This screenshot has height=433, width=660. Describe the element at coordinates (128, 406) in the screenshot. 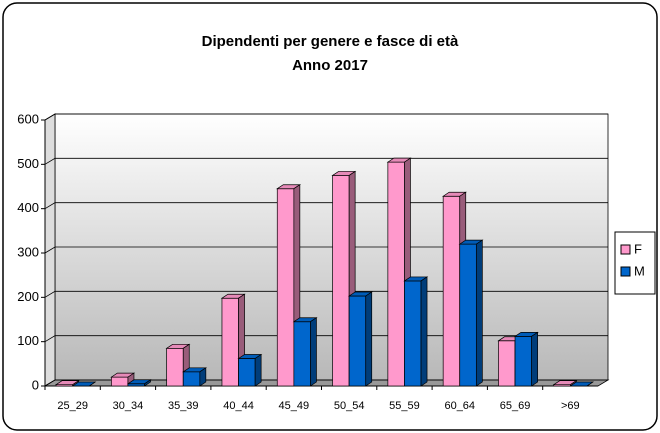

I see `x-tick-label: 30_34` at that location.